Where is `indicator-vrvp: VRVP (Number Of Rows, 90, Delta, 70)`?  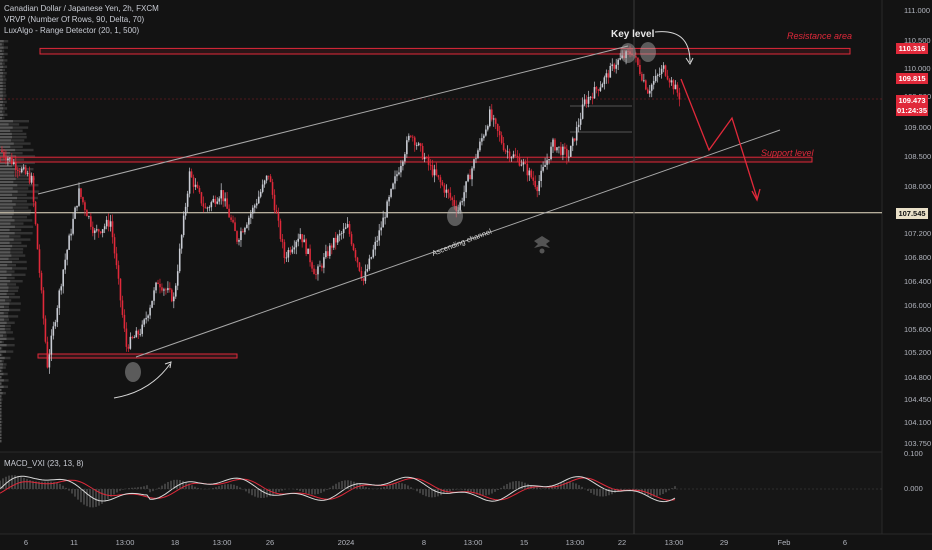 indicator-vrvp: VRVP (Number Of Rows, 90, Delta, 70) is located at coordinates (74, 19).